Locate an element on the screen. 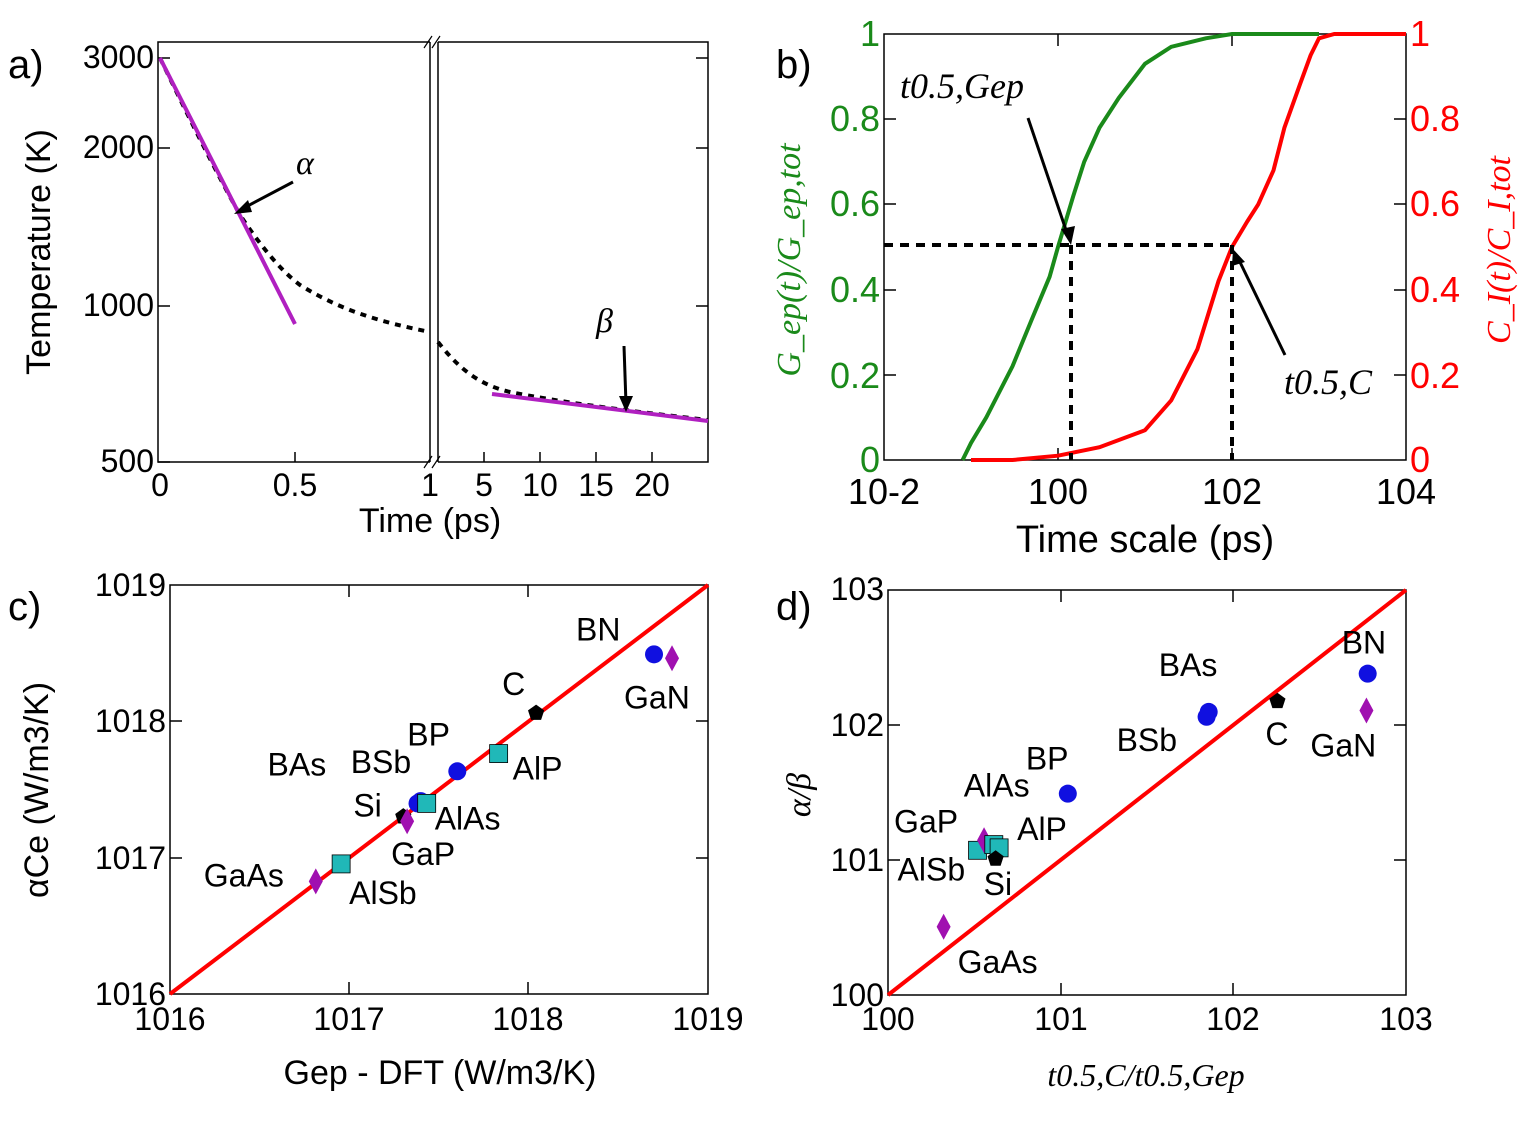  panel-a-alpha-arrowhead is located at coordinates (243, 207).